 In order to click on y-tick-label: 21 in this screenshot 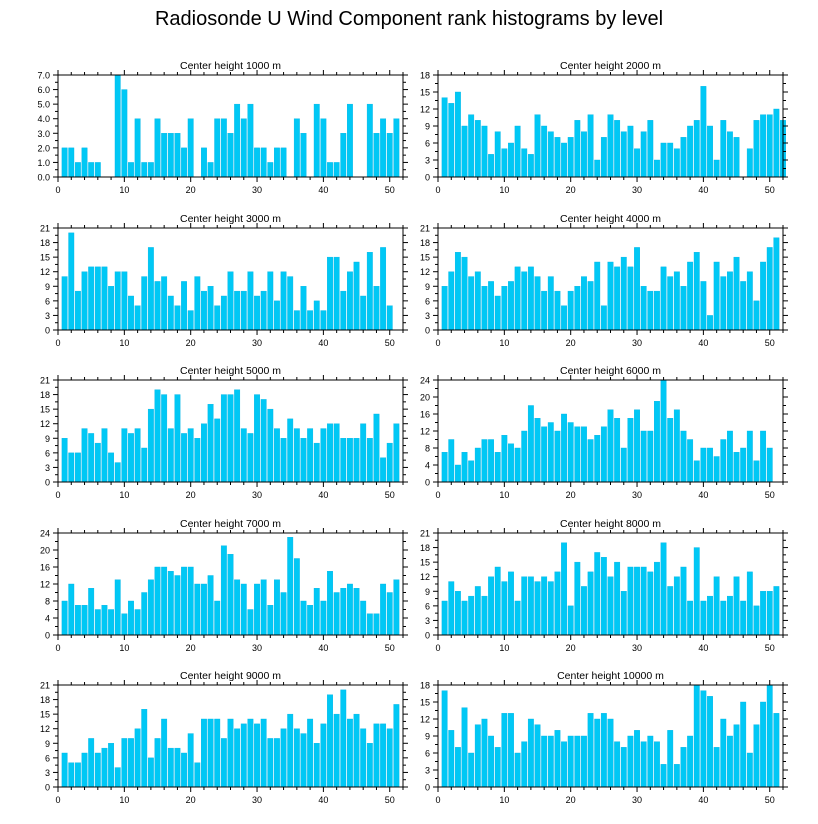, I will do `click(425, 534)`.